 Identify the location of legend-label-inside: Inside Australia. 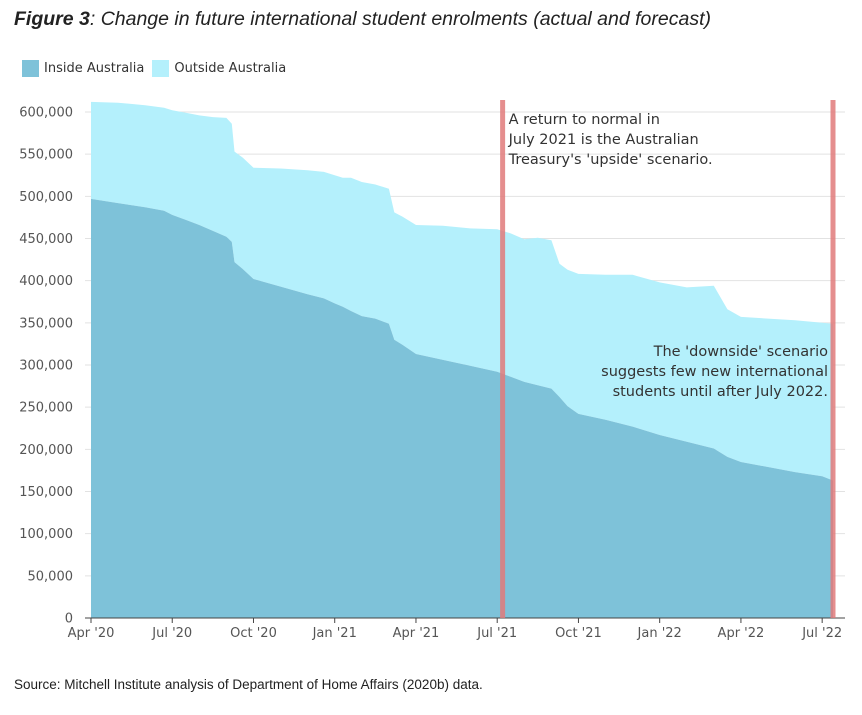
(94, 68).